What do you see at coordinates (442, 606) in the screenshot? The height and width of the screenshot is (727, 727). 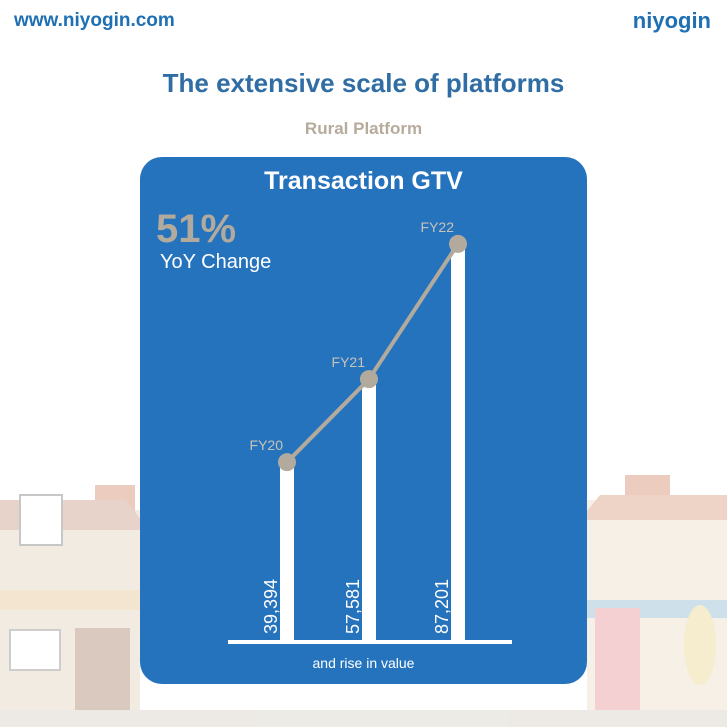 I see `bar-value-label: 87,201` at bounding box center [442, 606].